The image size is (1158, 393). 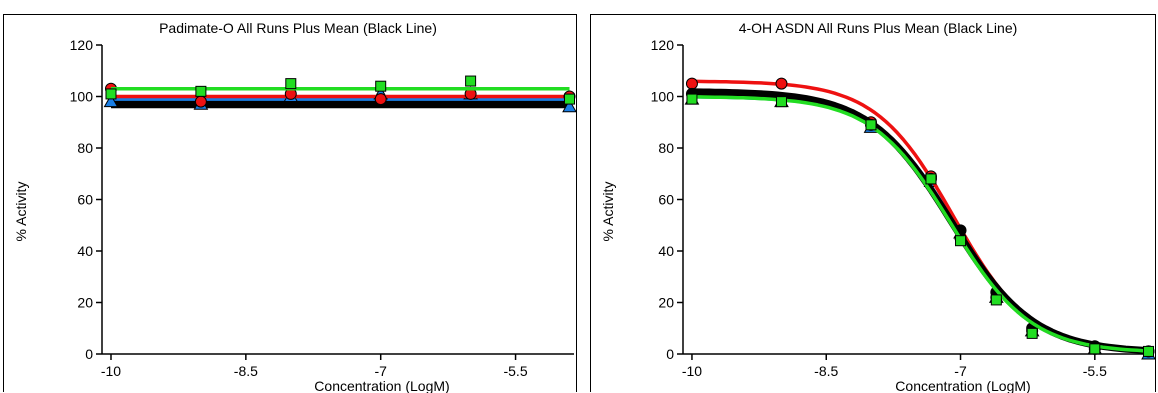 I want to click on padimate-x-axis-label: Concentration (LogM), so click(x=381, y=385).